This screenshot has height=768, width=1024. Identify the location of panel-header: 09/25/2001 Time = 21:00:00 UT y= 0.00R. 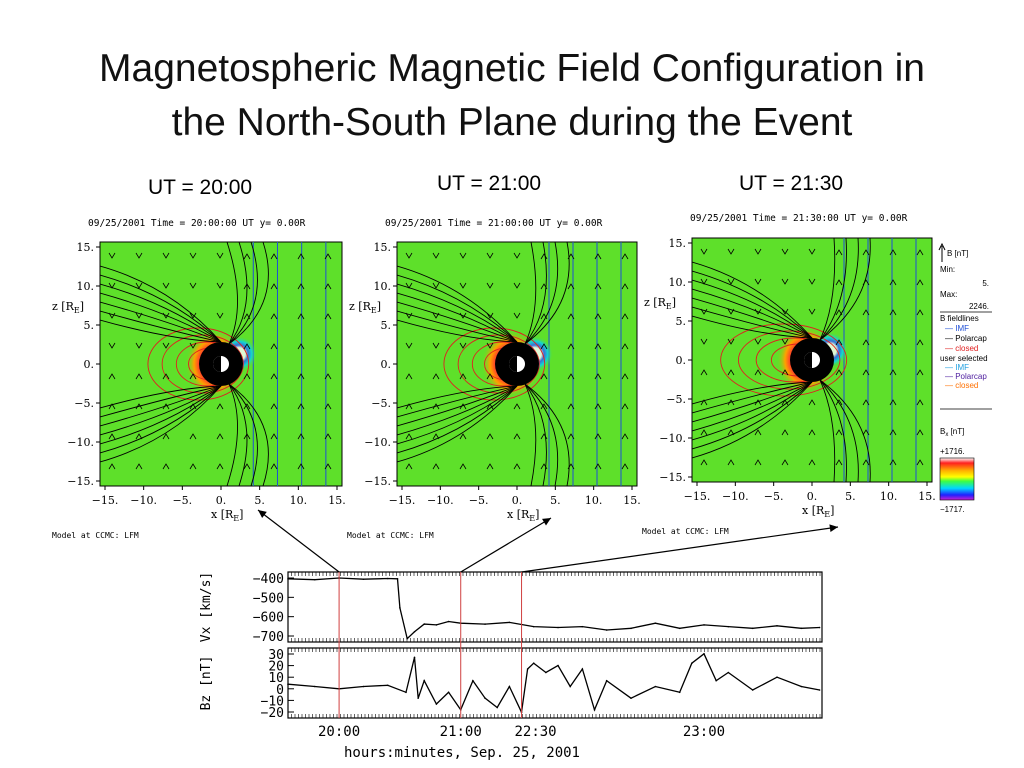
(494, 223).